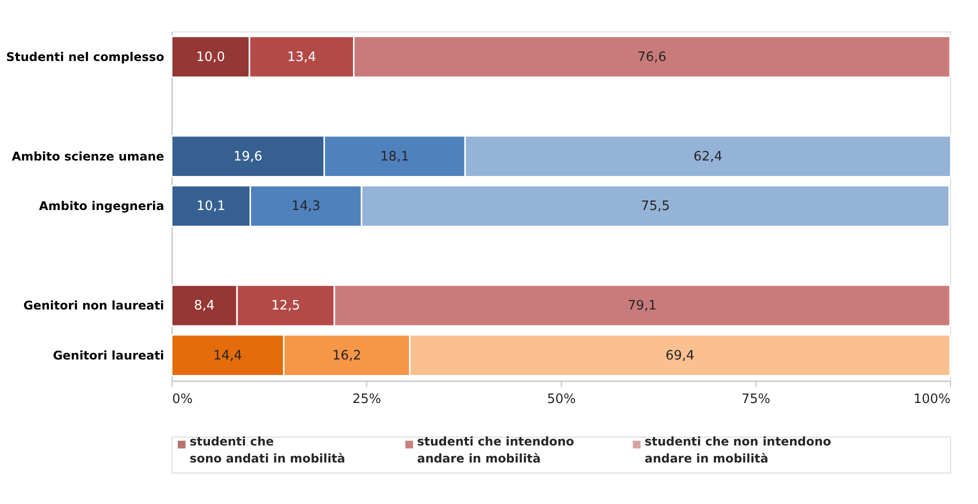 The image size is (978, 504). Describe the element at coordinates (305, 206) in the screenshot. I see `data-label: 14,3` at that location.